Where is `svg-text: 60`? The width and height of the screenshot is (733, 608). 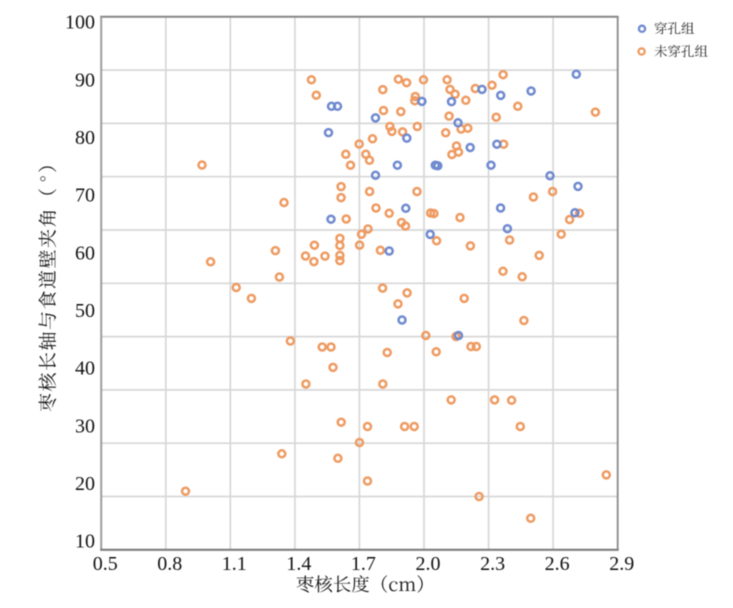
svg-text: 60 is located at coordinates (85, 253).